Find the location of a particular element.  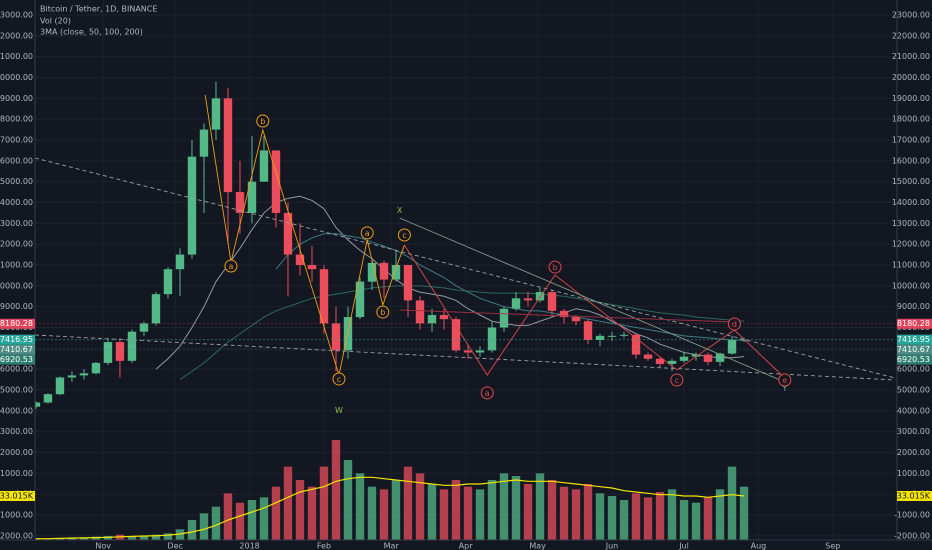

x-tick-label: Jun is located at coordinates (612, 546).